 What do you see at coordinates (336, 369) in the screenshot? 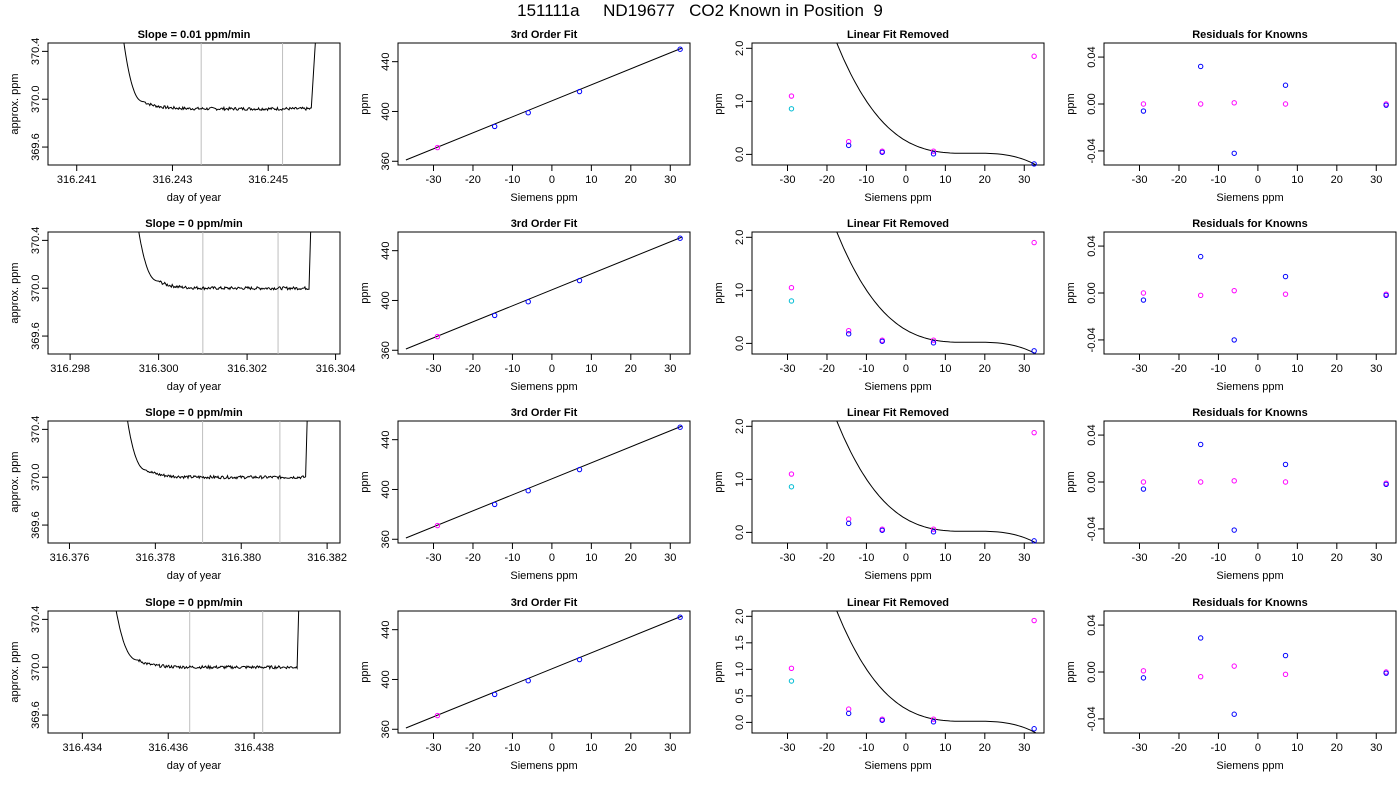
I see `x-tick-label: 316.304` at bounding box center [336, 369].